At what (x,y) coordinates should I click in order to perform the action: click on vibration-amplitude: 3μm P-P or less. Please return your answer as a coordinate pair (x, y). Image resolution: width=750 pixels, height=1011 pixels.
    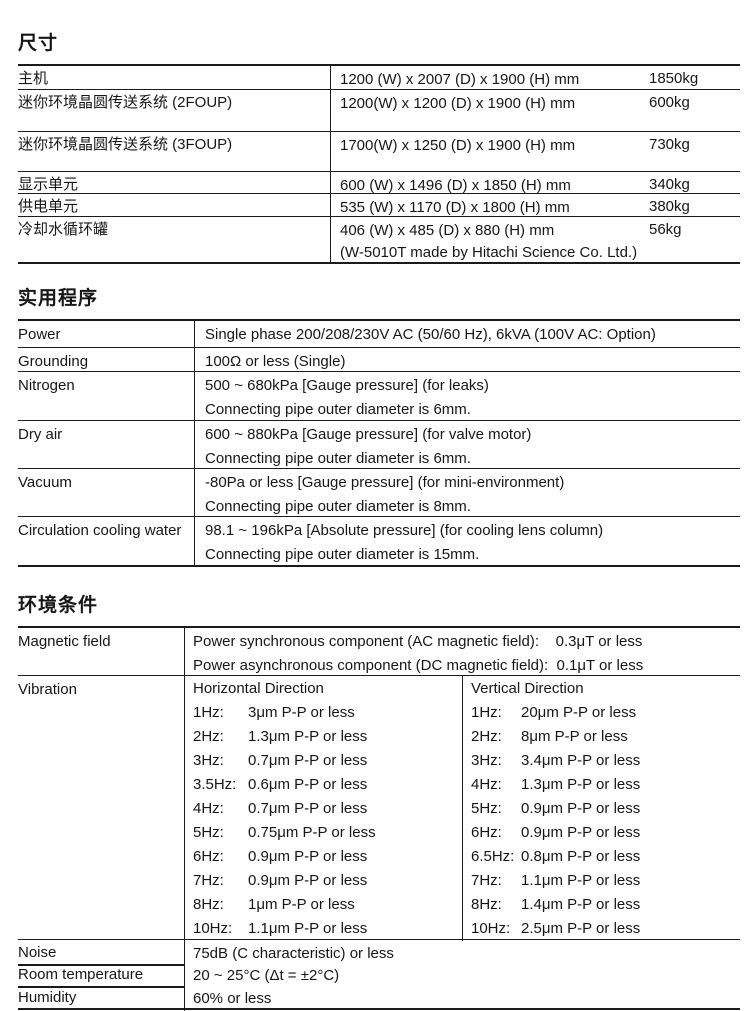
    Looking at the image, I should click on (301, 712).